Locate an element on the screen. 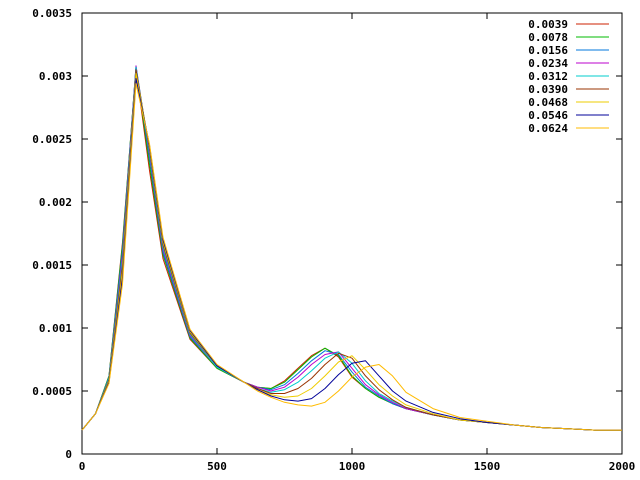 The width and height of the screenshot is (640, 480). legend-label: 0.0546 is located at coordinates (548, 115).